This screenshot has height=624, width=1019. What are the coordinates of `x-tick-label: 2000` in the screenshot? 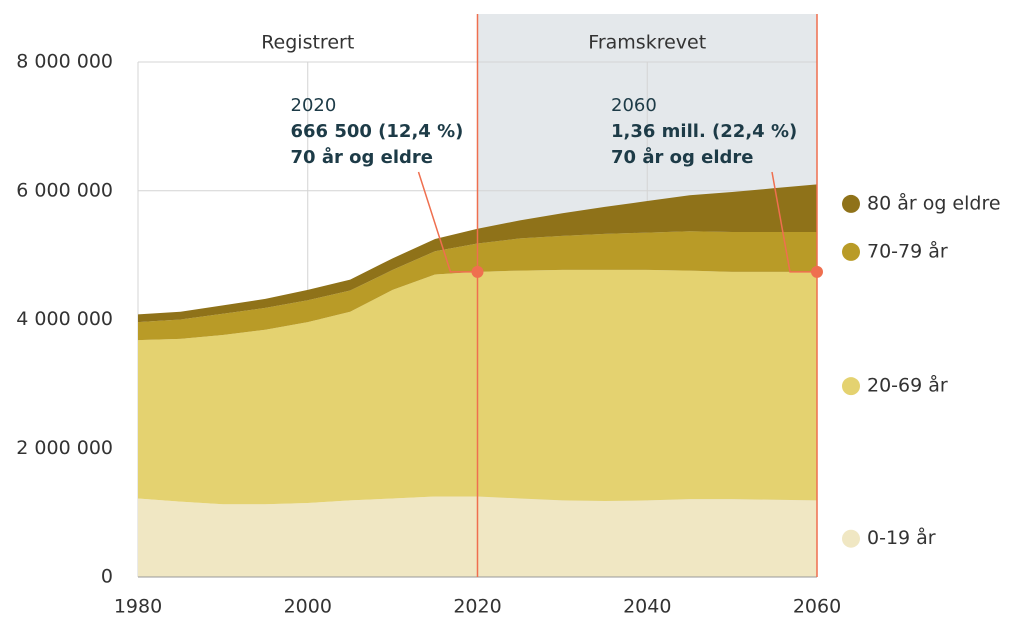 It's located at (308, 607).